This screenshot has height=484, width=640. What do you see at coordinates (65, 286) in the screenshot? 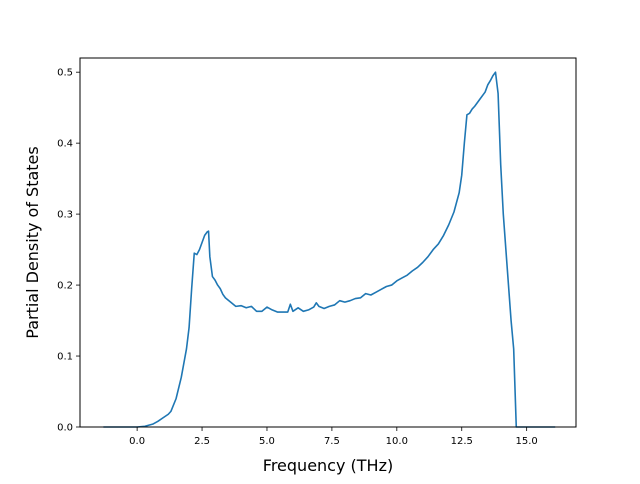
I see `y-tick-label: 0.2` at bounding box center [65, 286].